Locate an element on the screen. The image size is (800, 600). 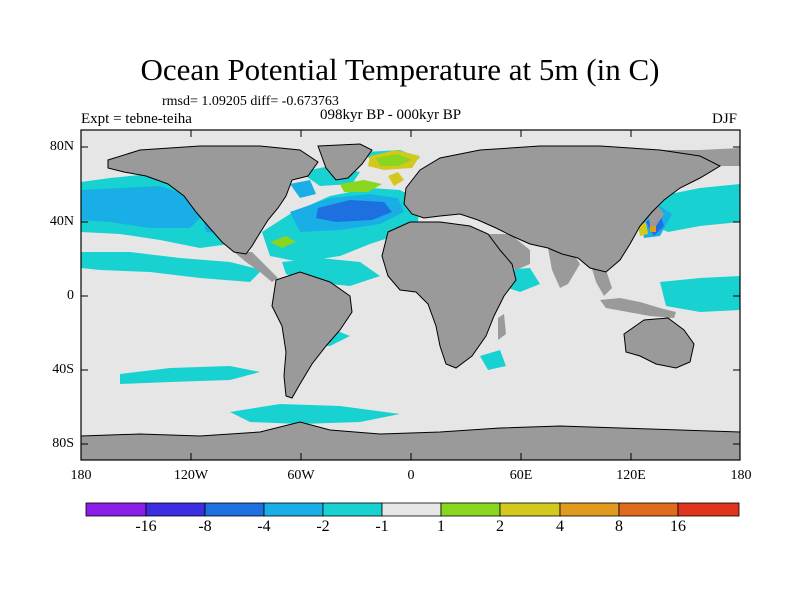
lon-tick-label: 60W is located at coordinates (301, 475).